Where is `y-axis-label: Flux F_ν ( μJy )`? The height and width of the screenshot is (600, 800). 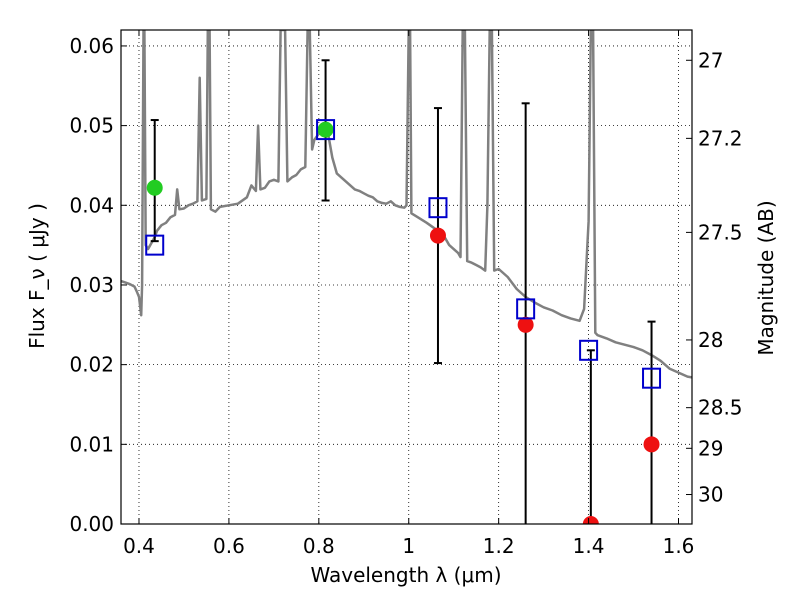 y-axis-label: Flux F_ν ( μJy ) is located at coordinates (37, 276).